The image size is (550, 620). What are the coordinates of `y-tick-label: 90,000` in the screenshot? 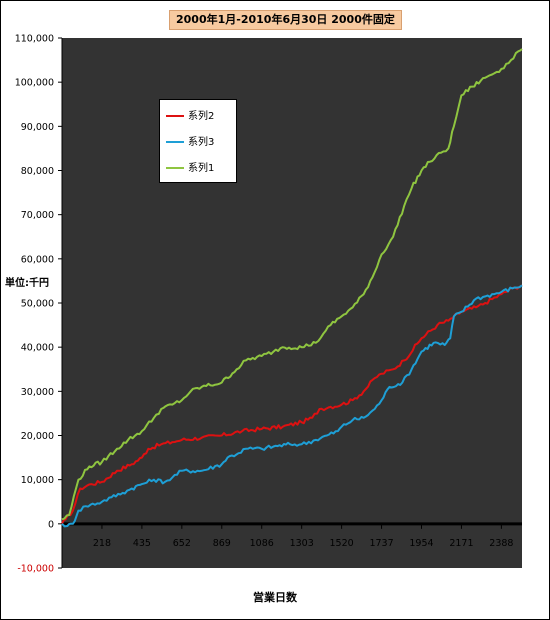 It's located at (37, 127).